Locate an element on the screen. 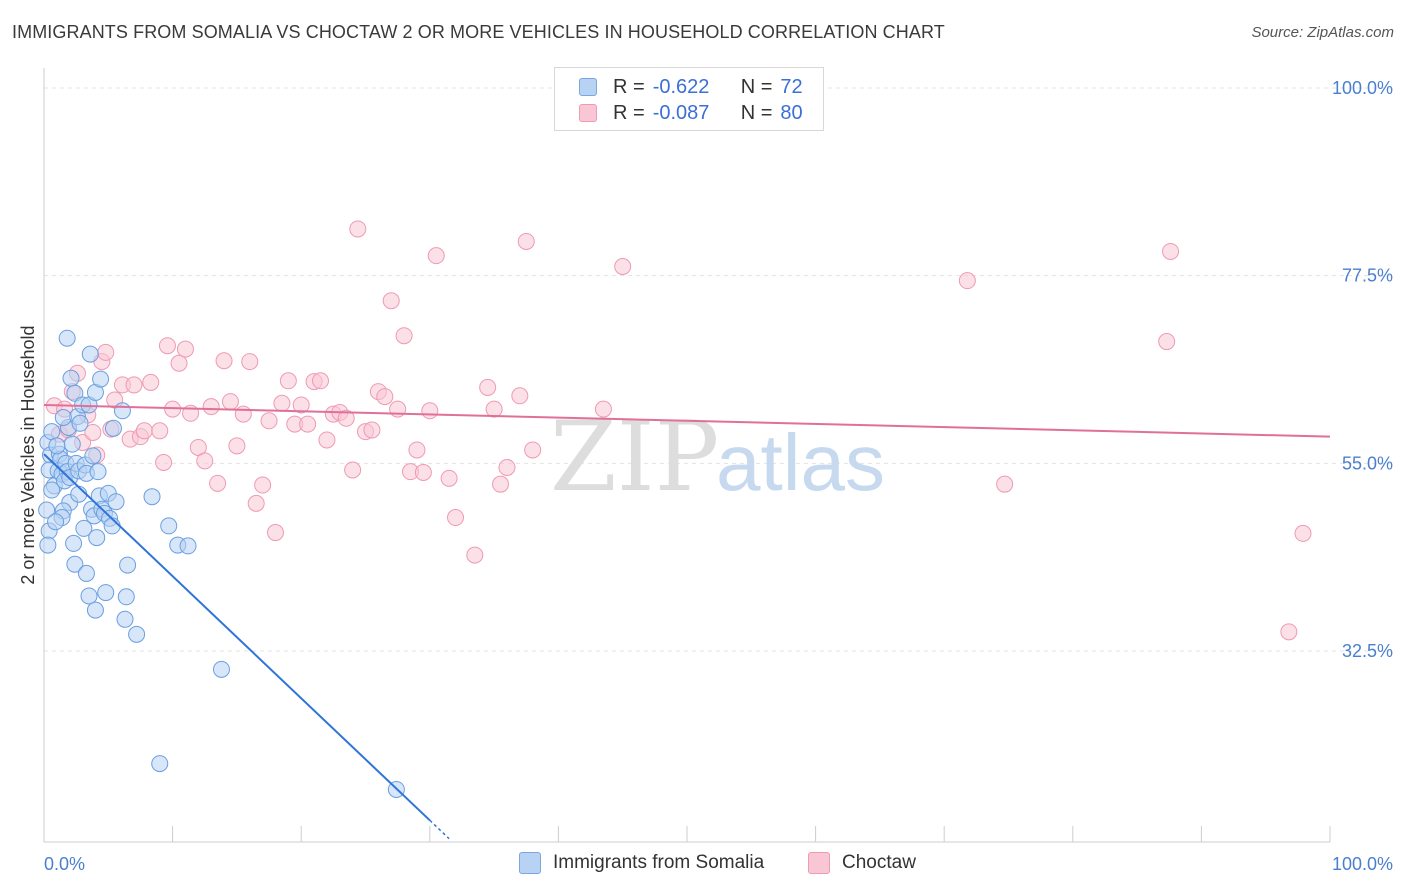 This screenshot has width=1406, height=892. x-tick-label: 100.0% is located at coordinates (1362, 864).